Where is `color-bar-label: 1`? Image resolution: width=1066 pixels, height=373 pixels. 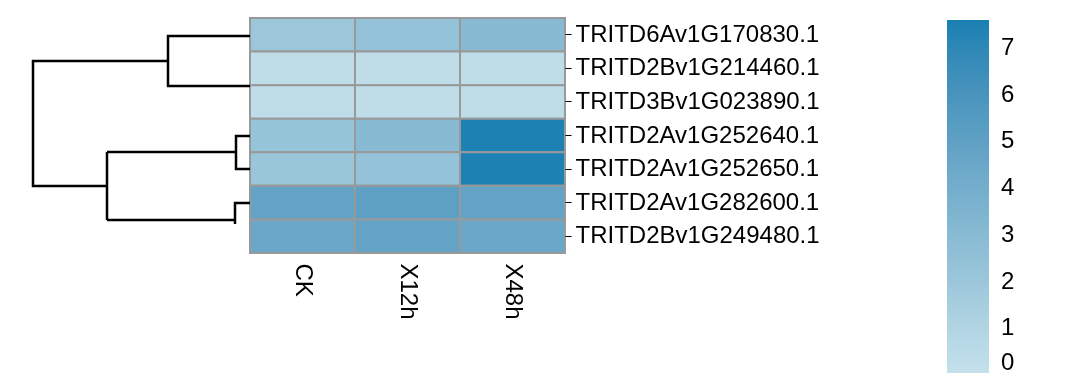 color-bar-label: 1 is located at coordinates (1008, 327).